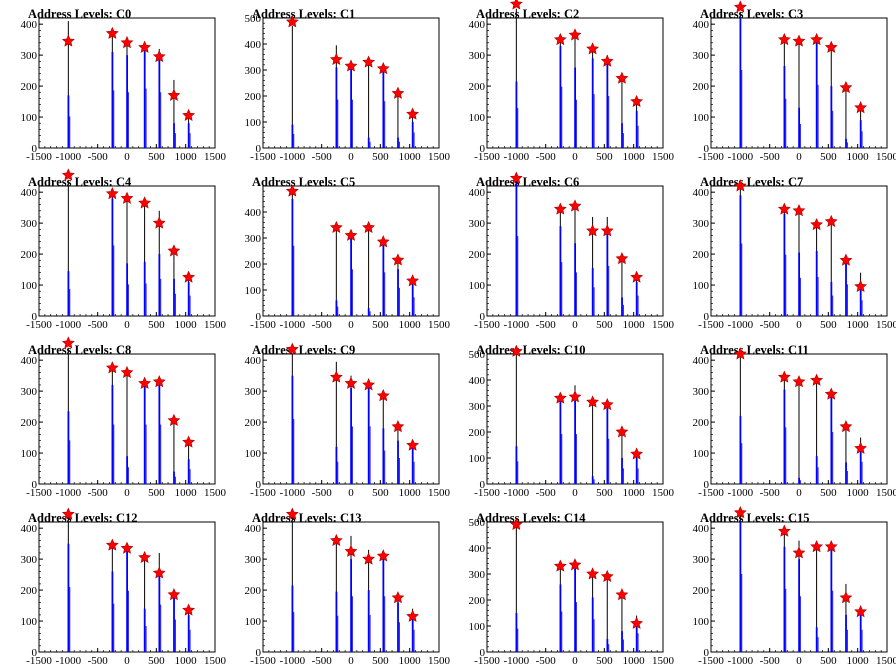  I want to click on chart-title: Address Levels: C6, so click(527, 182).